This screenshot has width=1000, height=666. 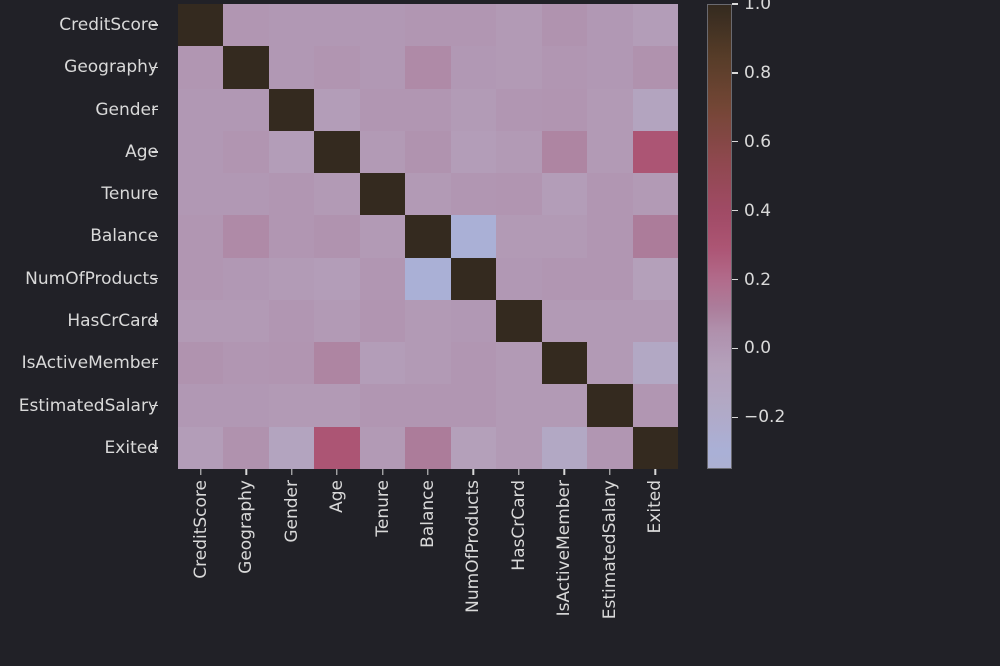 I want to click on x-tick-label-hascrcard: HasCrCard, so click(x=518, y=564).